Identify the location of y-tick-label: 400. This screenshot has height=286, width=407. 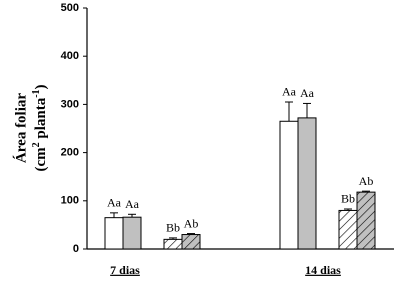
(70, 56).